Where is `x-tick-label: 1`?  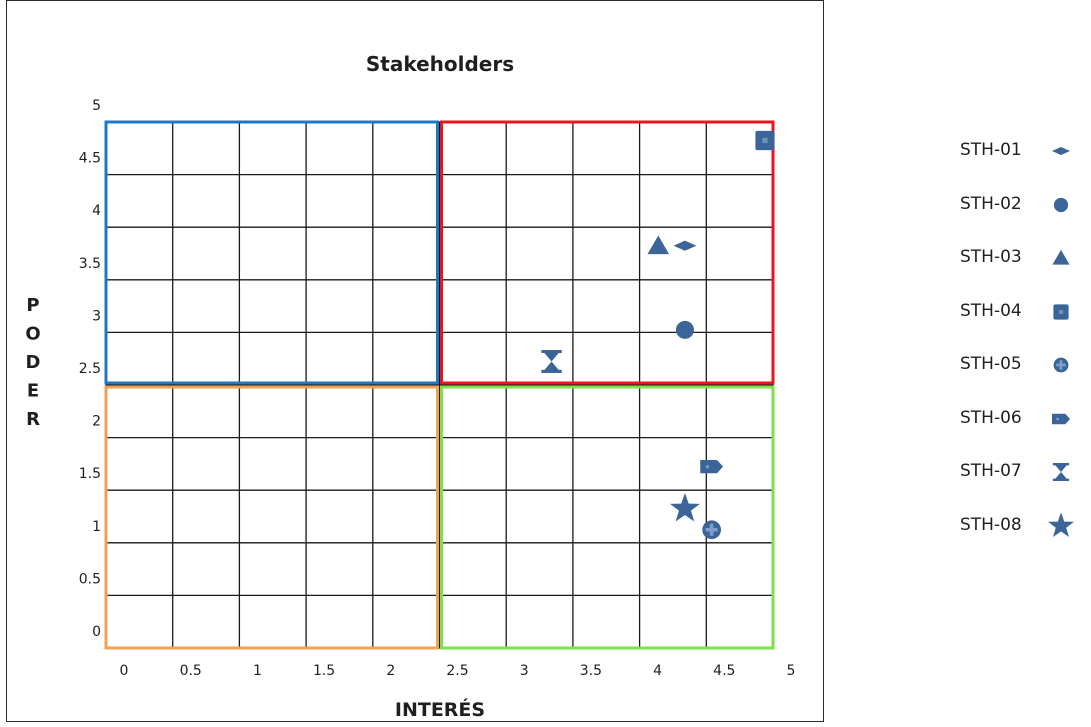 x-tick-label: 1 is located at coordinates (257, 671).